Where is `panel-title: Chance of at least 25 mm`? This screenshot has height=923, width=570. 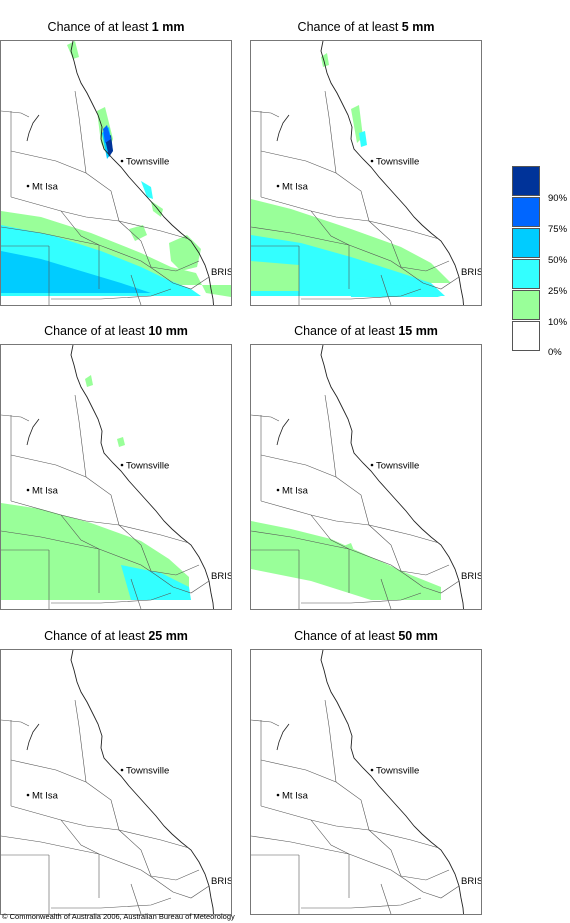
panel-title: Chance of at least 25 mm is located at coordinates (116, 636).